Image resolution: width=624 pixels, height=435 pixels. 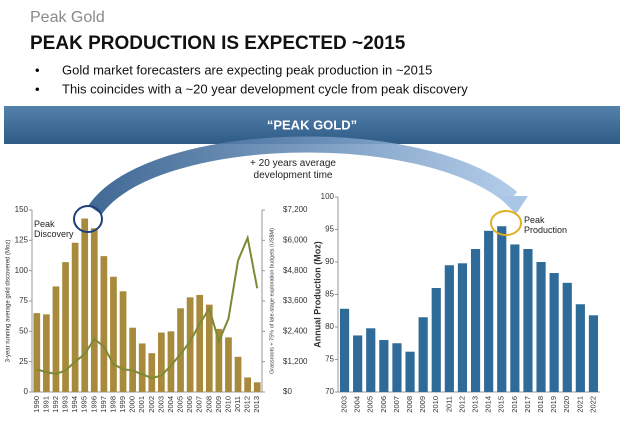 What do you see at coordinates (312, 124) in the screenshot?
I see `banner-text: “PEAK GOLD”` at bounding box center [312, 124].